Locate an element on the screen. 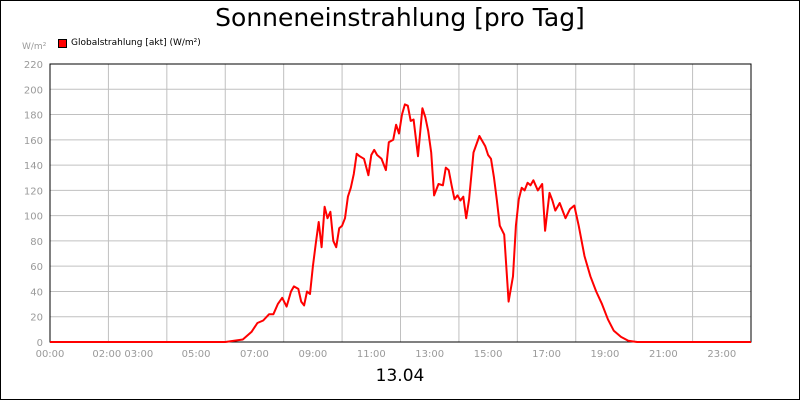 Image resolution: width=800 pixels, height=400 pixels. x-tick-label: 00:00 is located at coordinates (50, 354).